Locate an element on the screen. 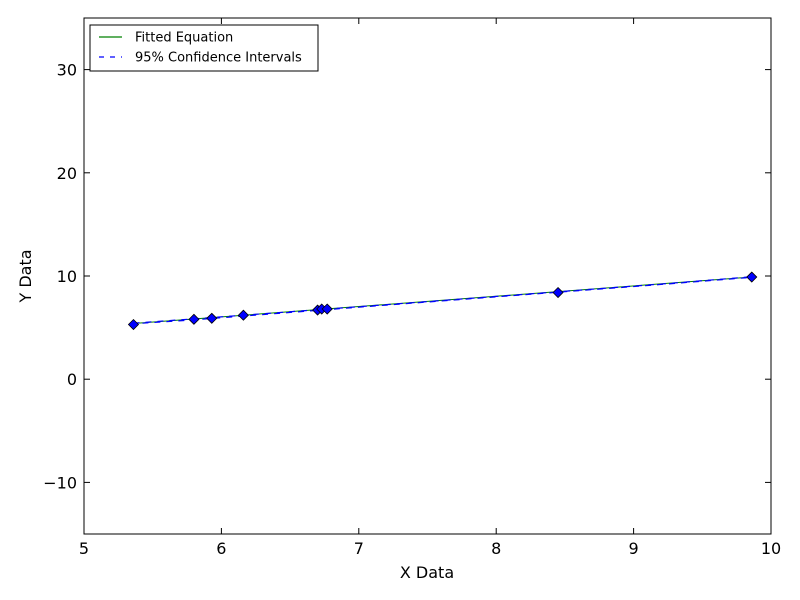  y-tick-label: 0 is located at coordinates (72, 379).